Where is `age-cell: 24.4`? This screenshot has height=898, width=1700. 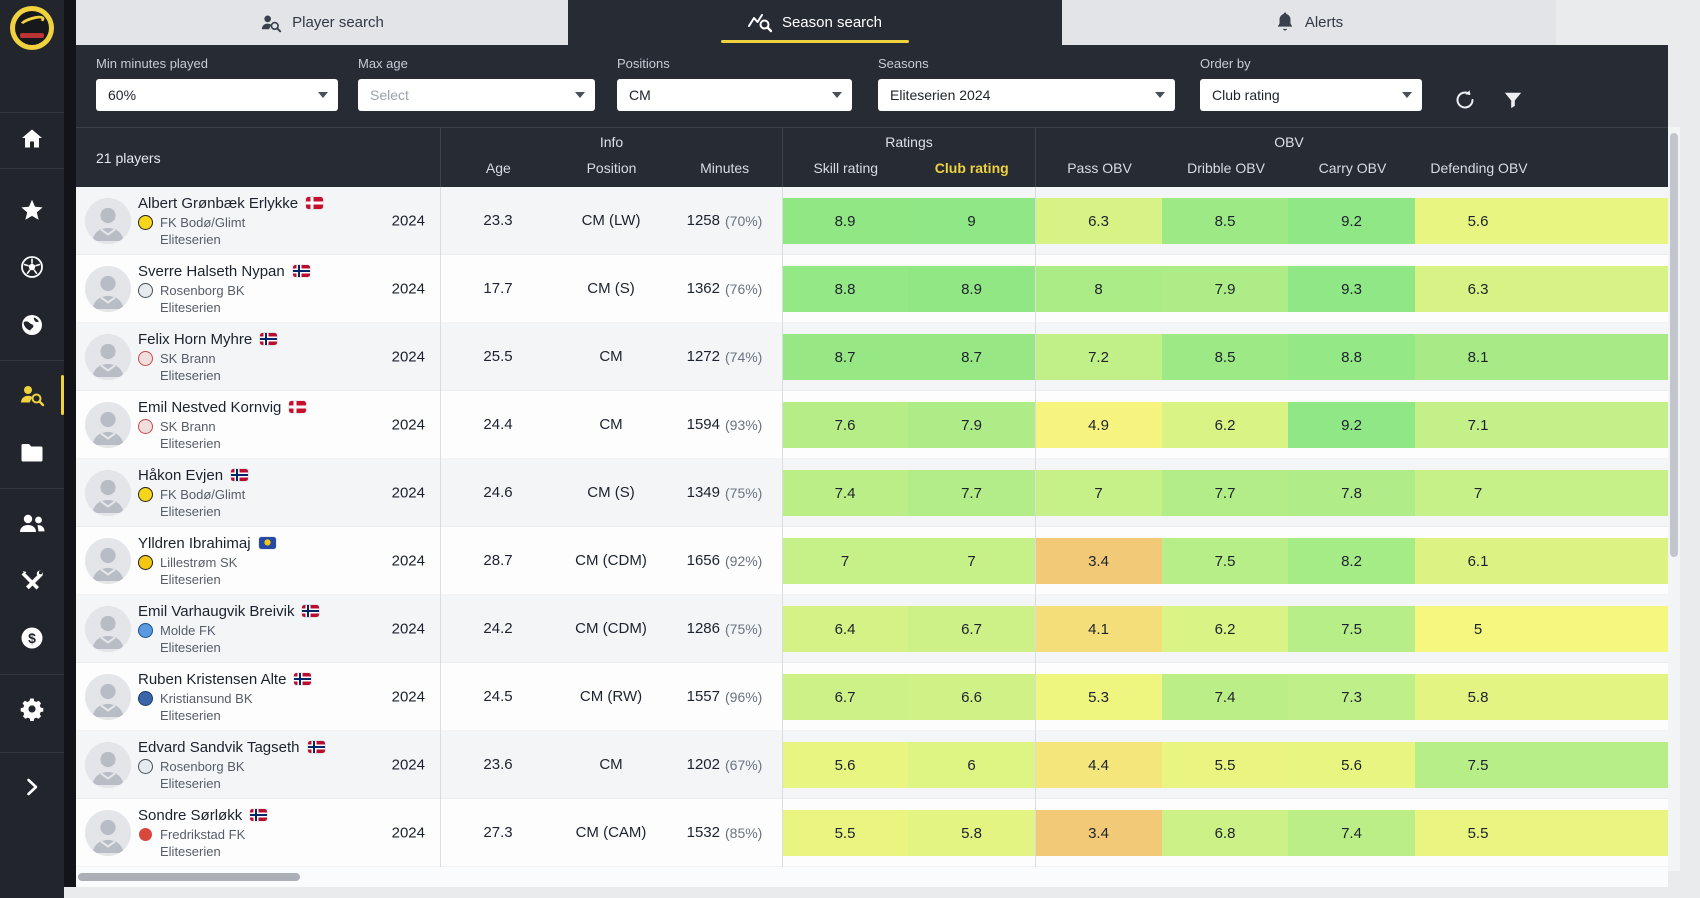 age-cell: 24.4 is located at coordinates (498, 424).